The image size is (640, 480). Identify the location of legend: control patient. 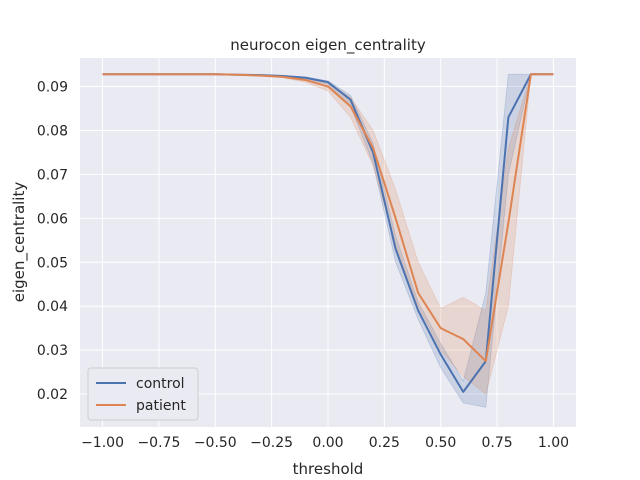
(143, 394).